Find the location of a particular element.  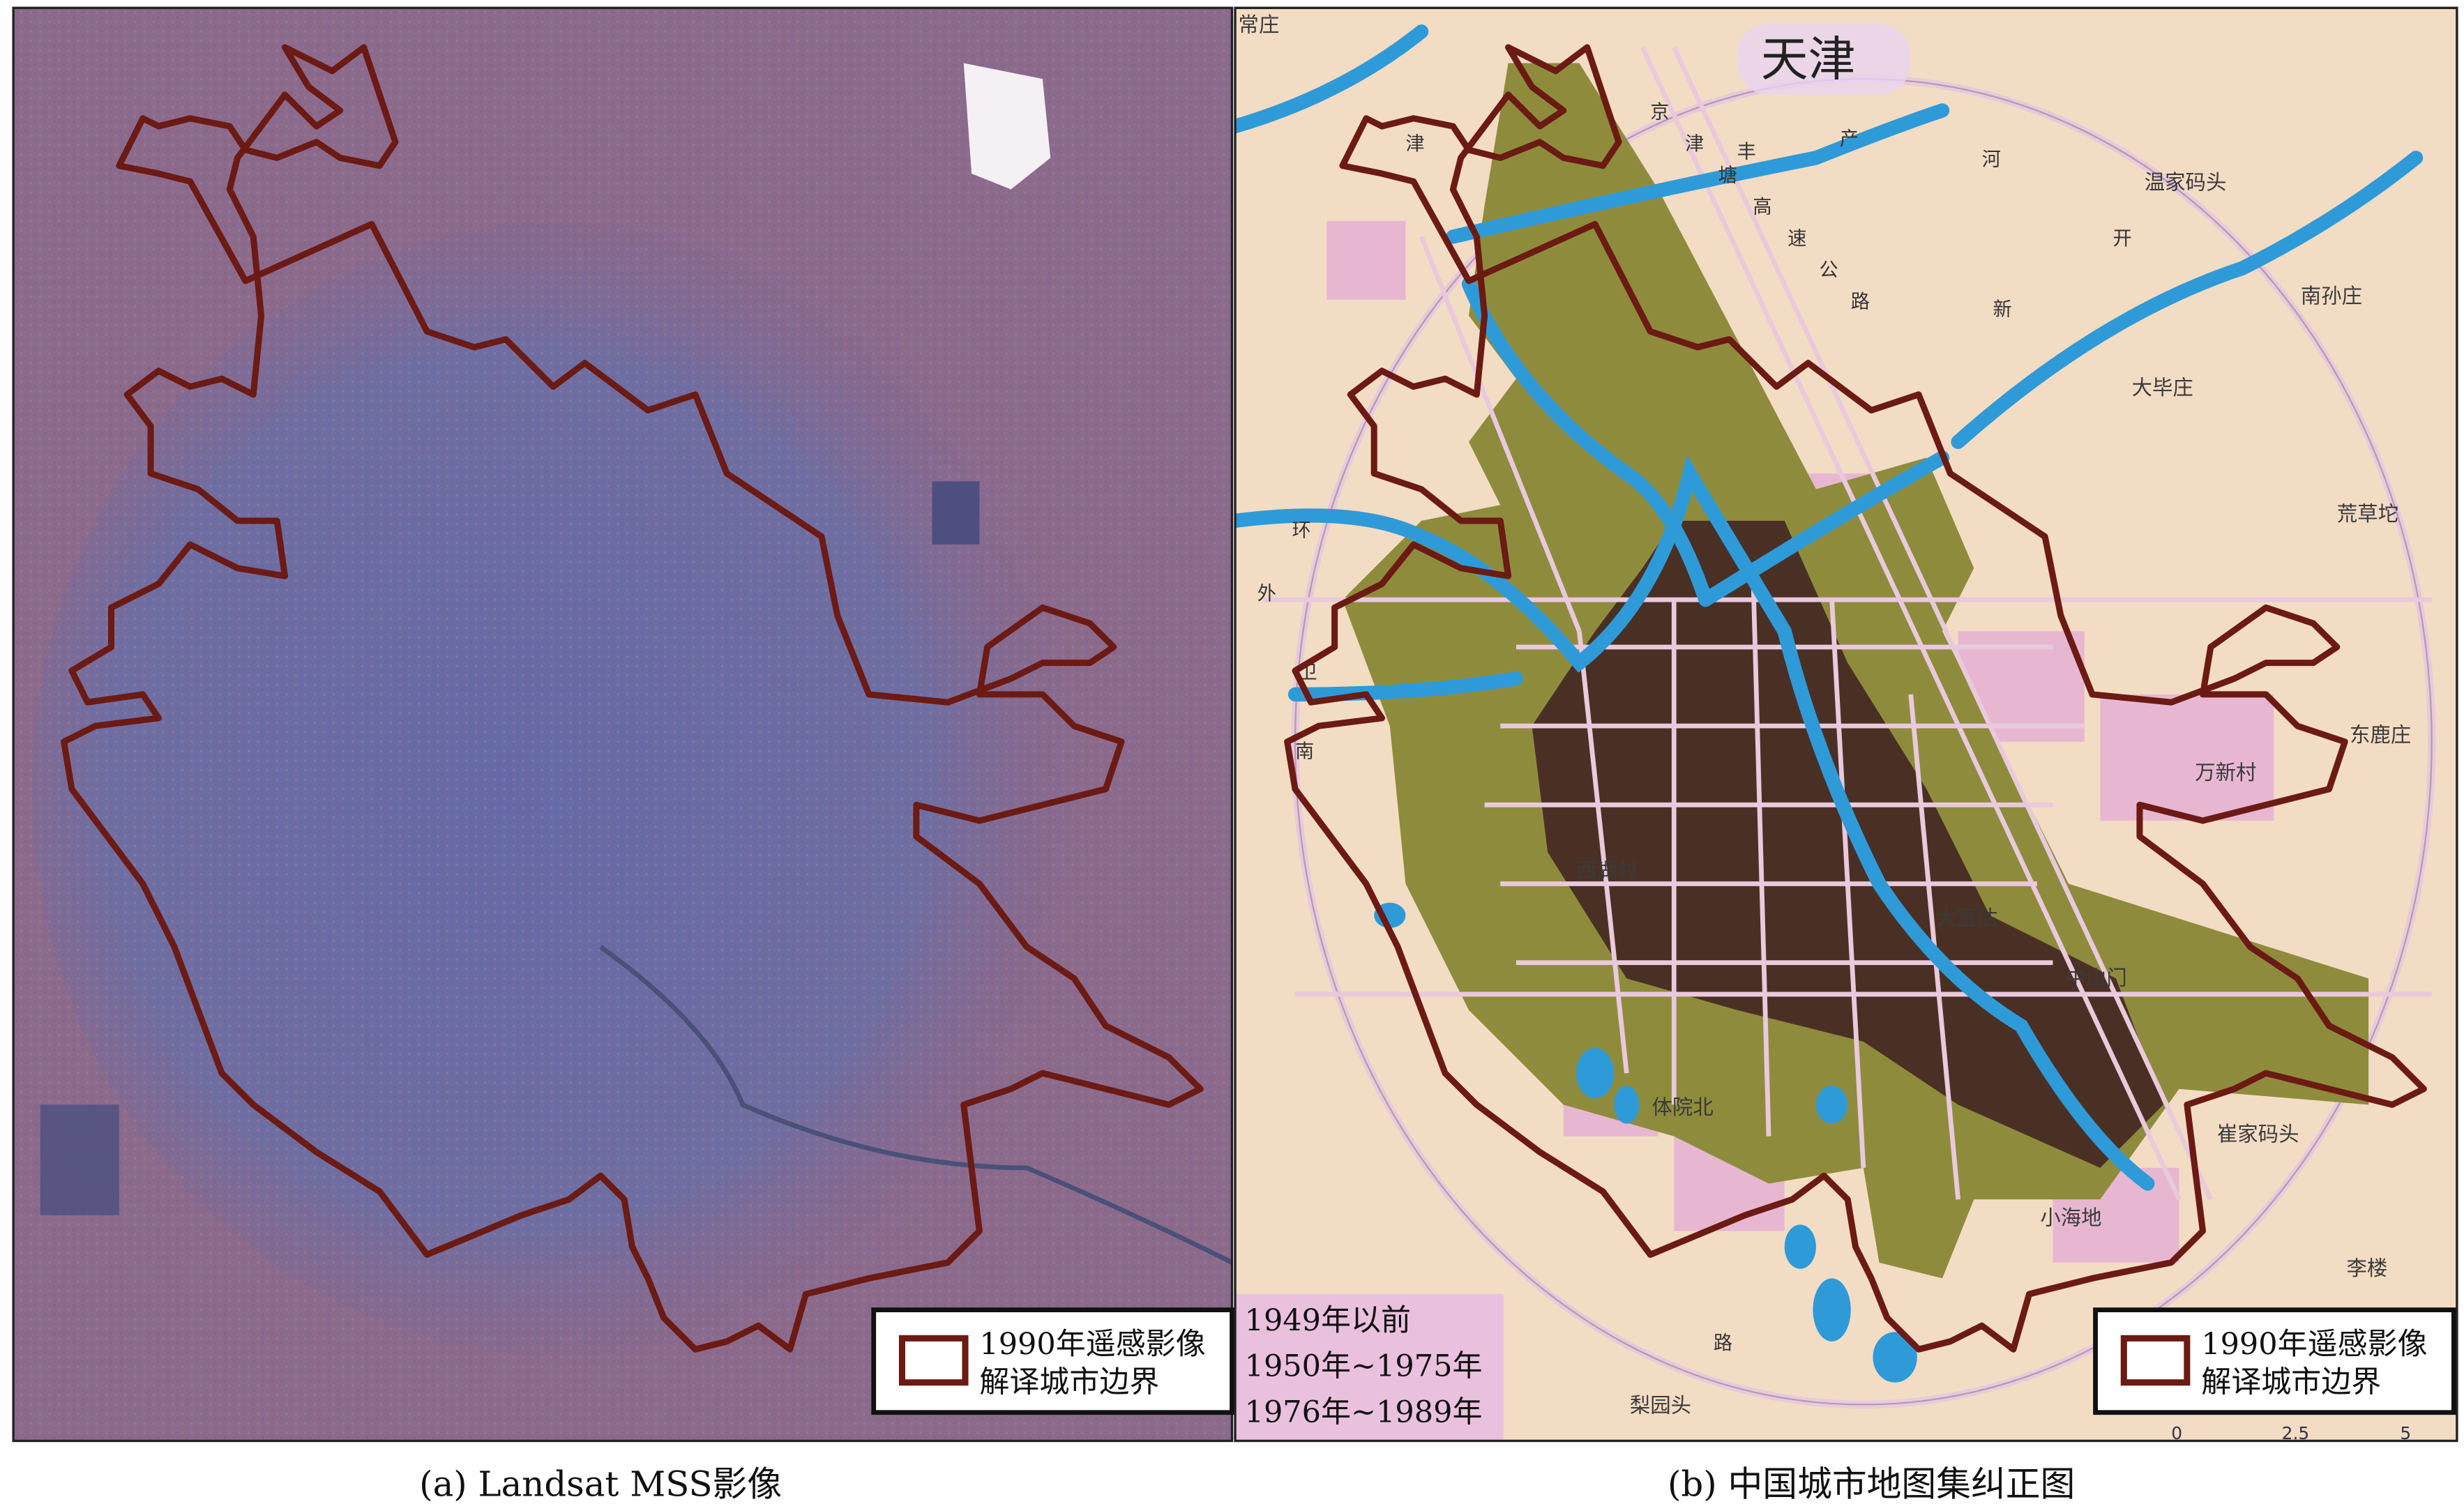

road-label: 外 is located at coordinates (1266, 594).